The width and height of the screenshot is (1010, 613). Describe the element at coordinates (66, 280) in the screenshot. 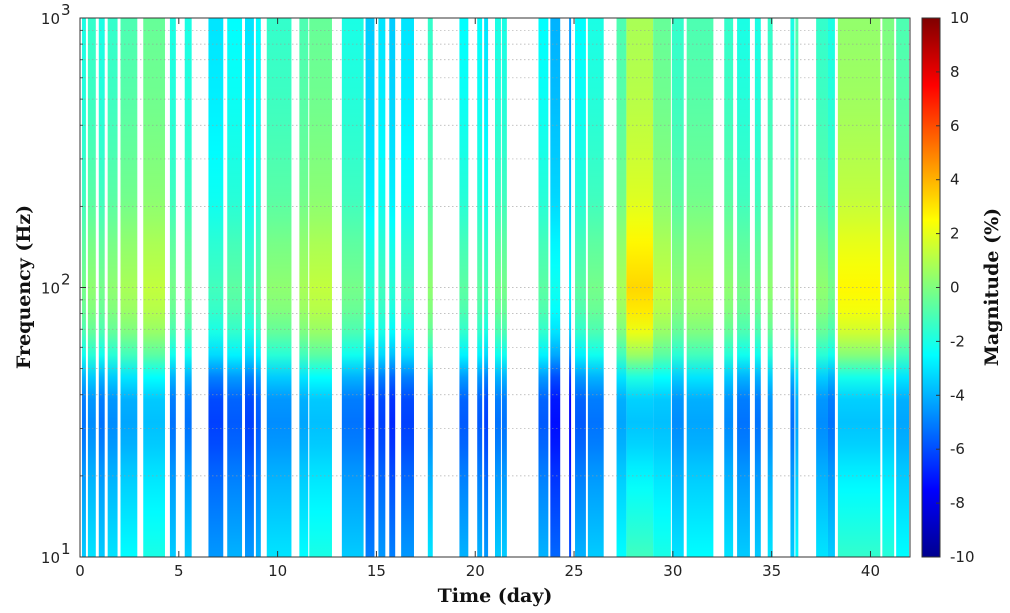

I see `y-tick-exponent: 2` at that location.